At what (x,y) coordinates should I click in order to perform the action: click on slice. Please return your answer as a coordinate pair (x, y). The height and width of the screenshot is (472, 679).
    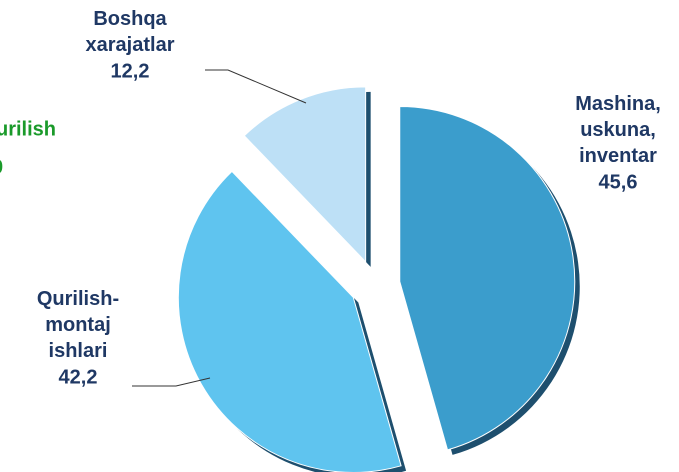
    Looking at the image, I should click on (305, 175).